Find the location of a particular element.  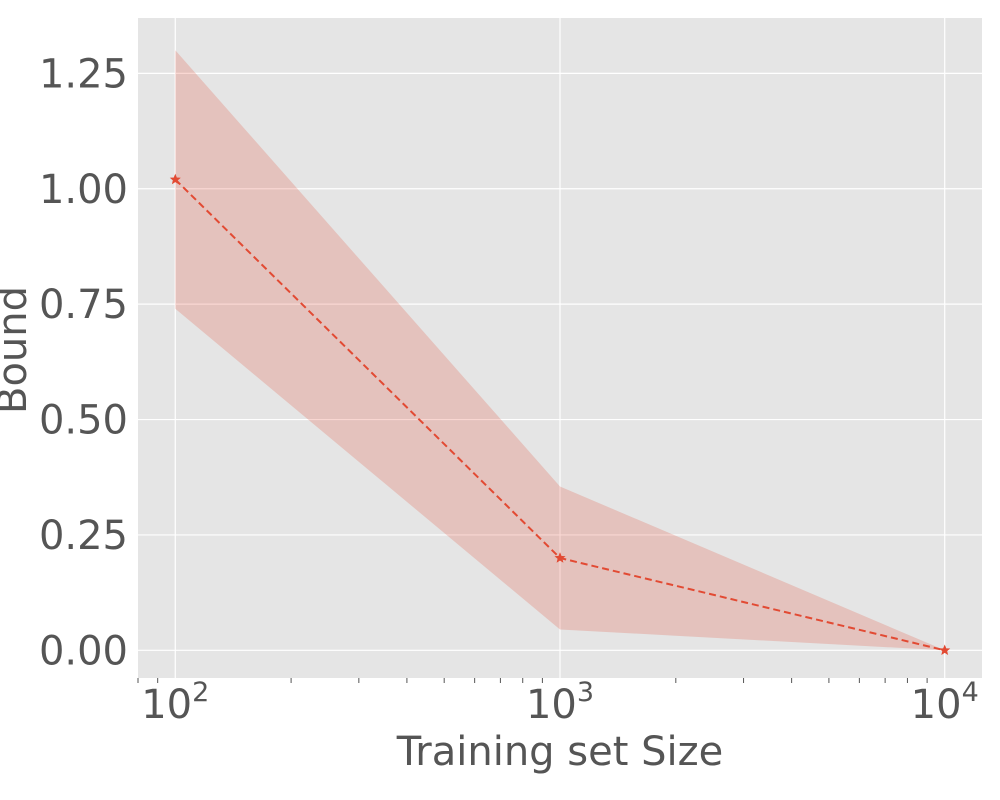

y-tick-label: 0.50 is located at coordinates (83, 421).